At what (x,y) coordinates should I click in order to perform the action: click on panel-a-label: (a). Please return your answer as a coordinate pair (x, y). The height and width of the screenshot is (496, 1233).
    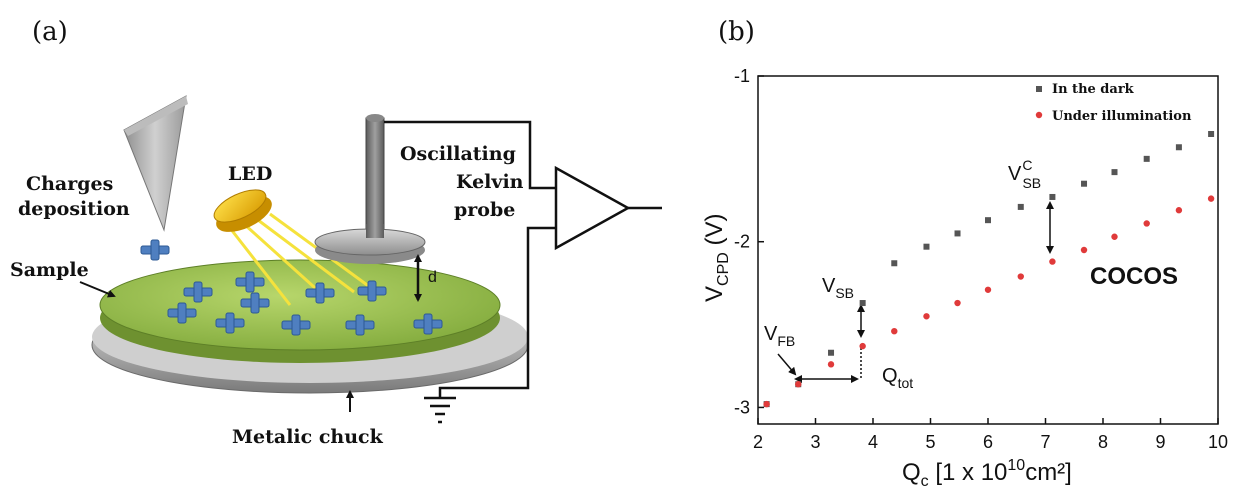
    Looking at the image, I should click on (50, 32).